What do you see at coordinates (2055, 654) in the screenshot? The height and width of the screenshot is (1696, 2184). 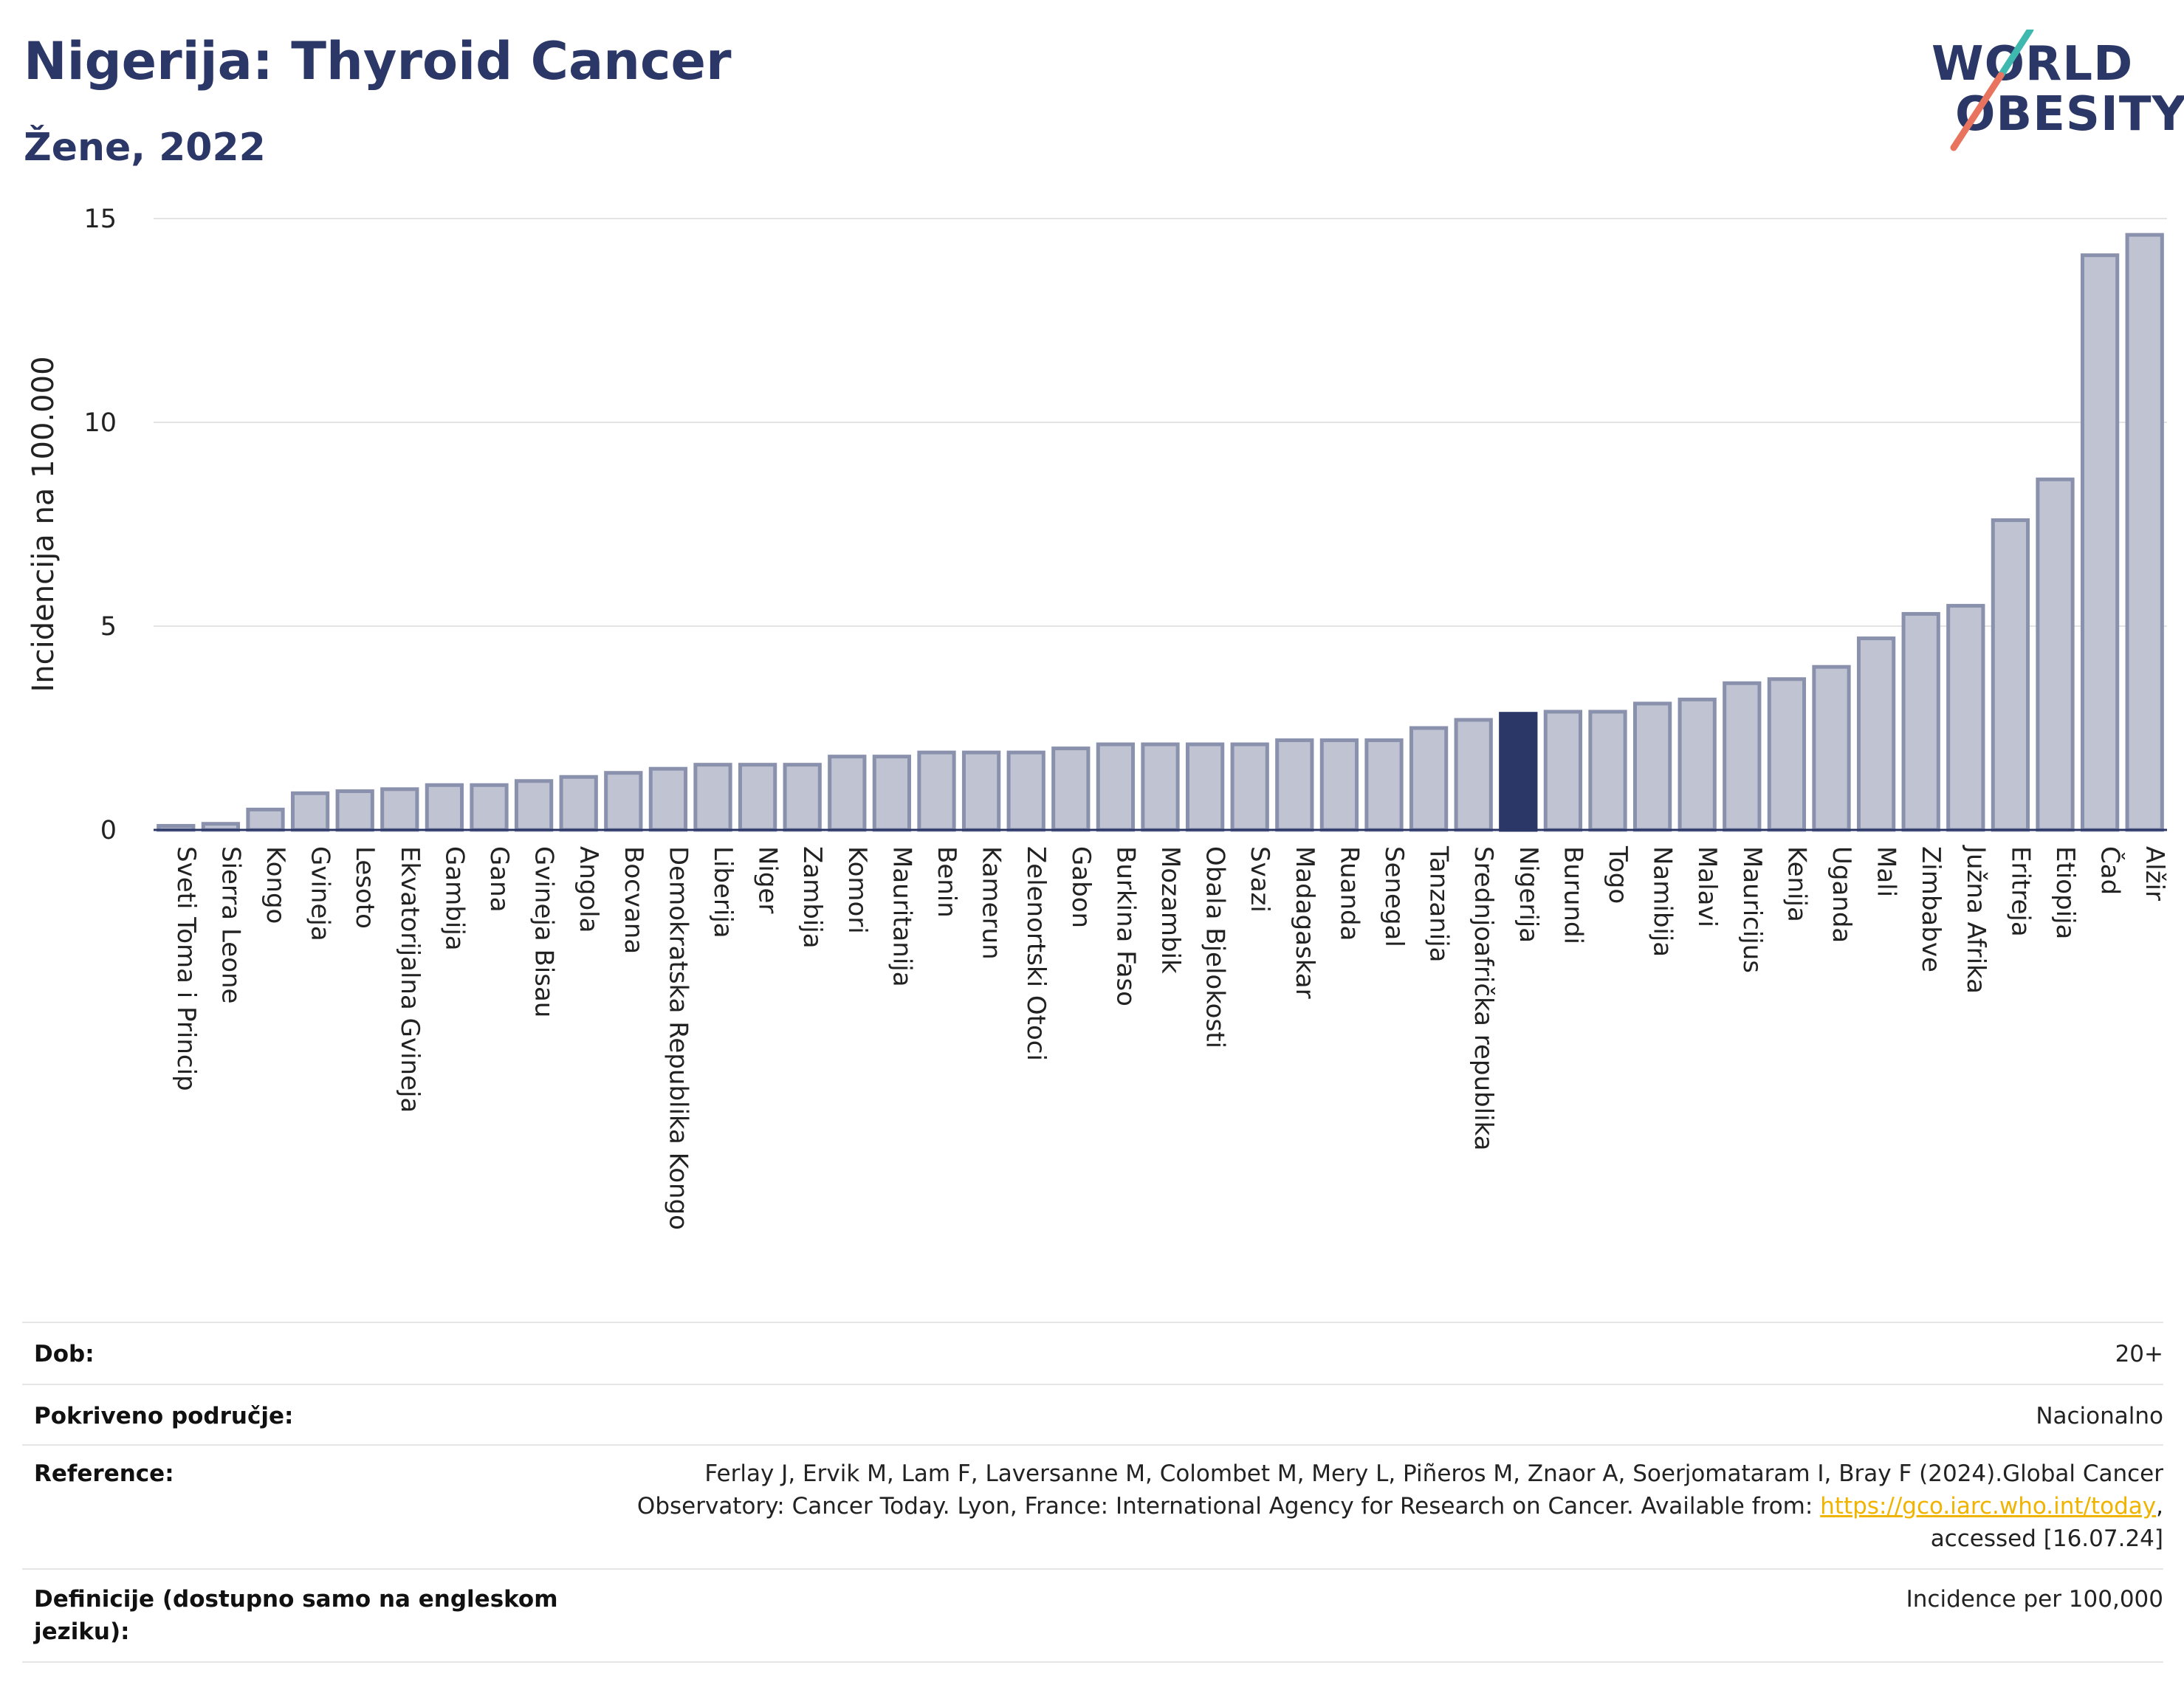 I see `bar-etiopija` at bounding box center [2055, 654].